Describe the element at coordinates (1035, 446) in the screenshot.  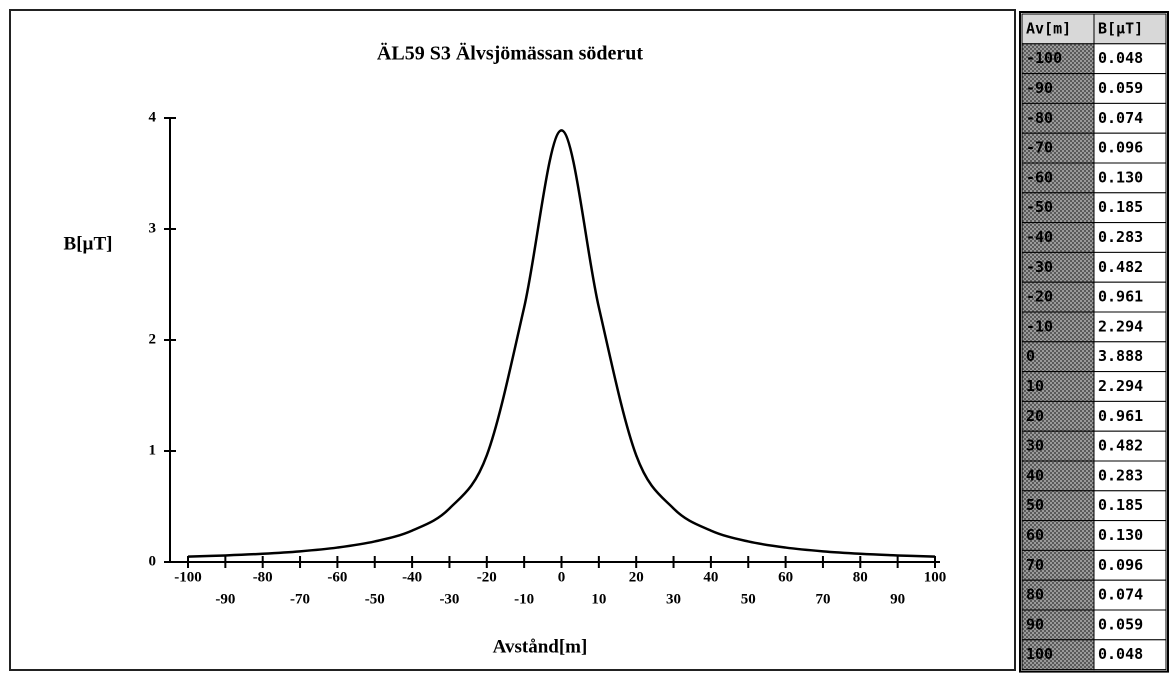
I see `row-key: 30` at that location.